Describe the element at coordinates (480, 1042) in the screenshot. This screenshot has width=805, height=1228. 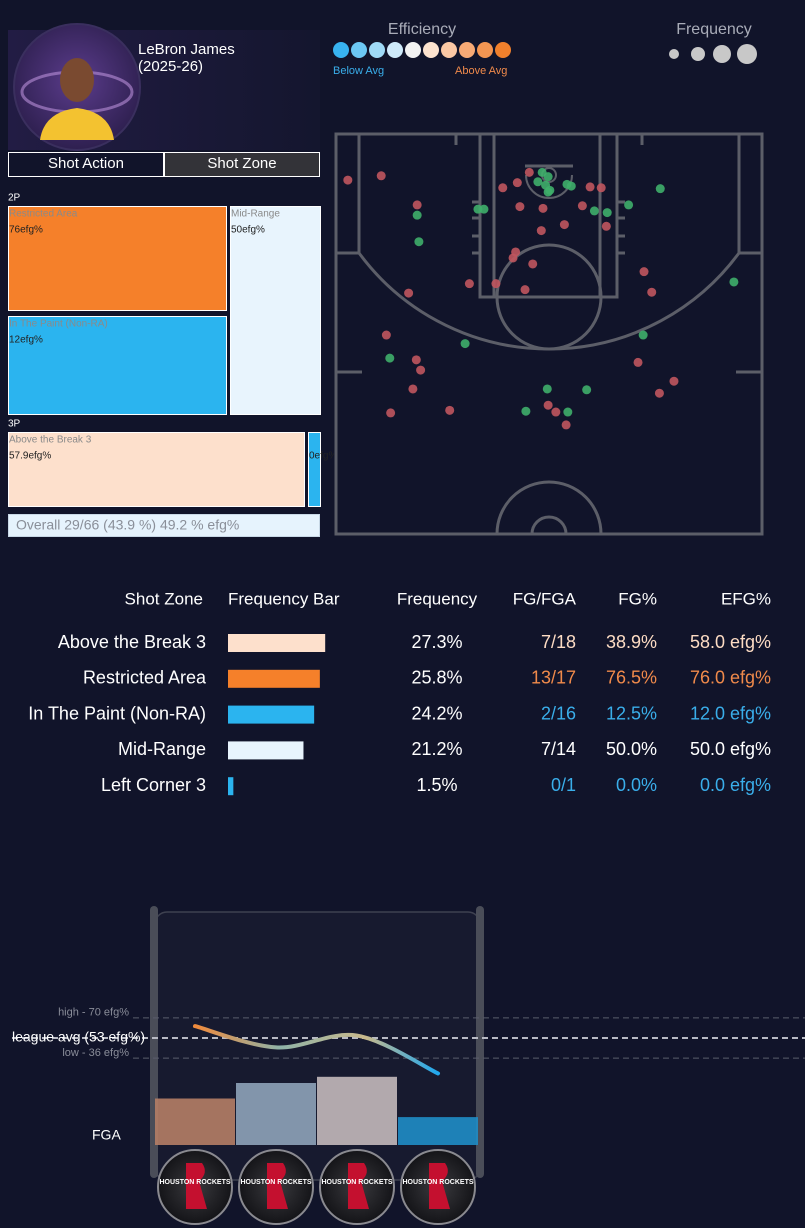
I see `panel-post` at that location.